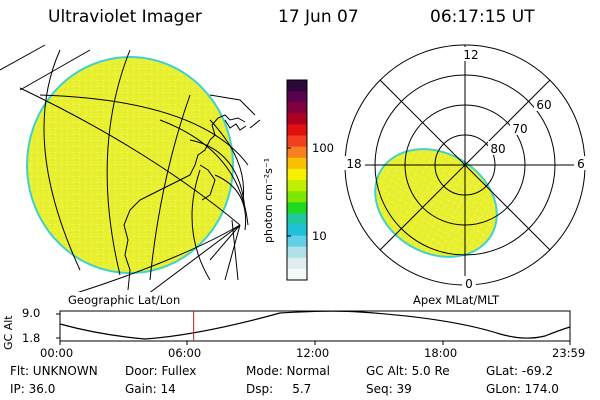  I want to click on altitude-plot, so click(313, 327).